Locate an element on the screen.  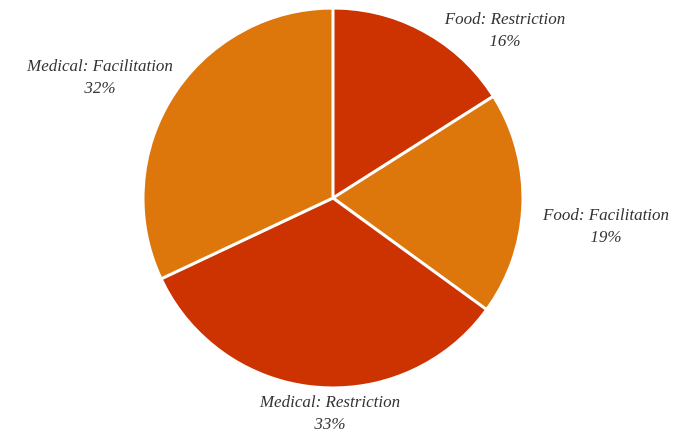
slice-value-label: 19% is located at coordinates (605, 236).